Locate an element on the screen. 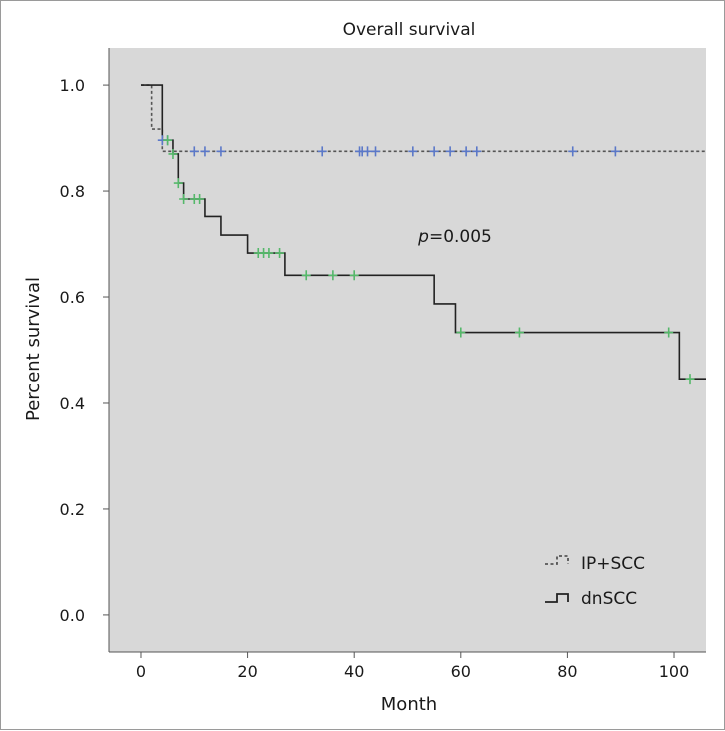 The image size is (725, 731). legend: IP+SCC dnSCC is located at coordinates (595, 581).